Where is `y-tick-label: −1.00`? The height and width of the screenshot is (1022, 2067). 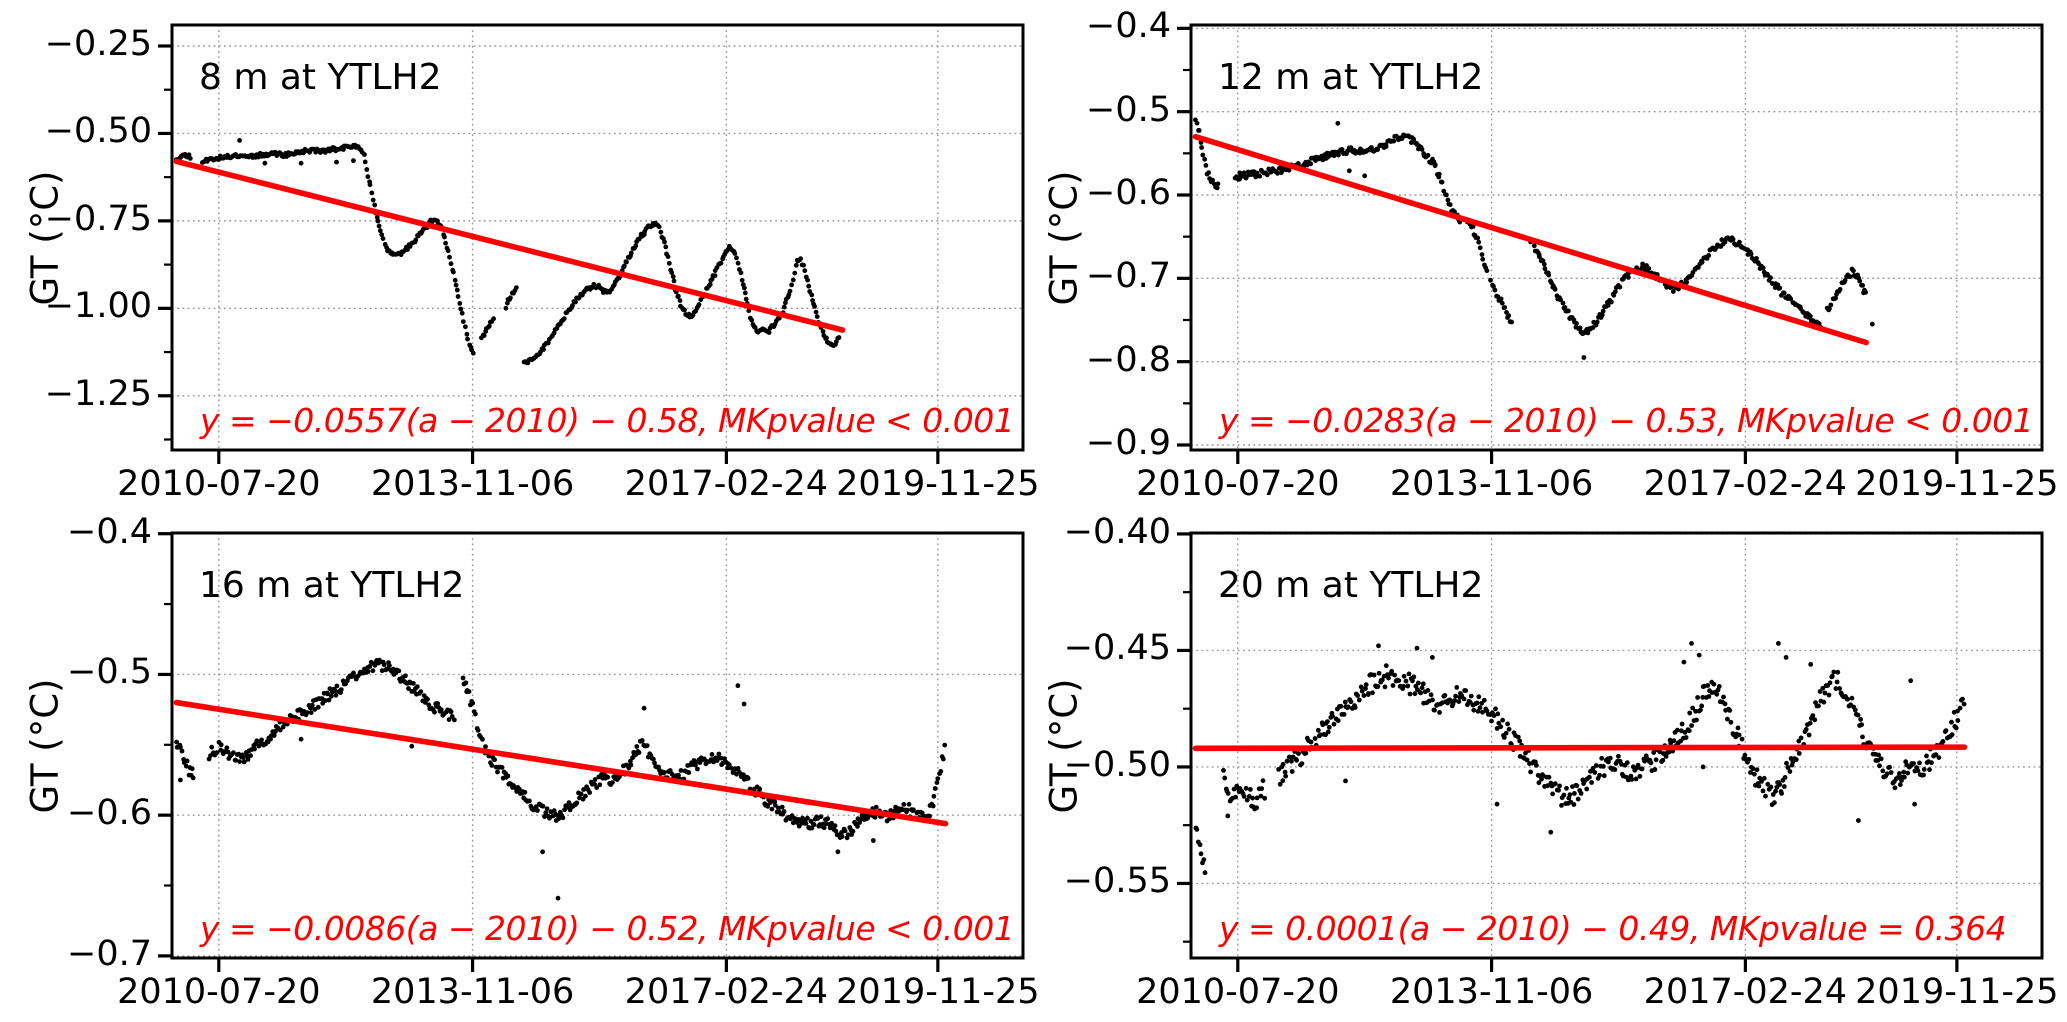 y-tick-label: −1.00 is located at coordinates (98, 306).